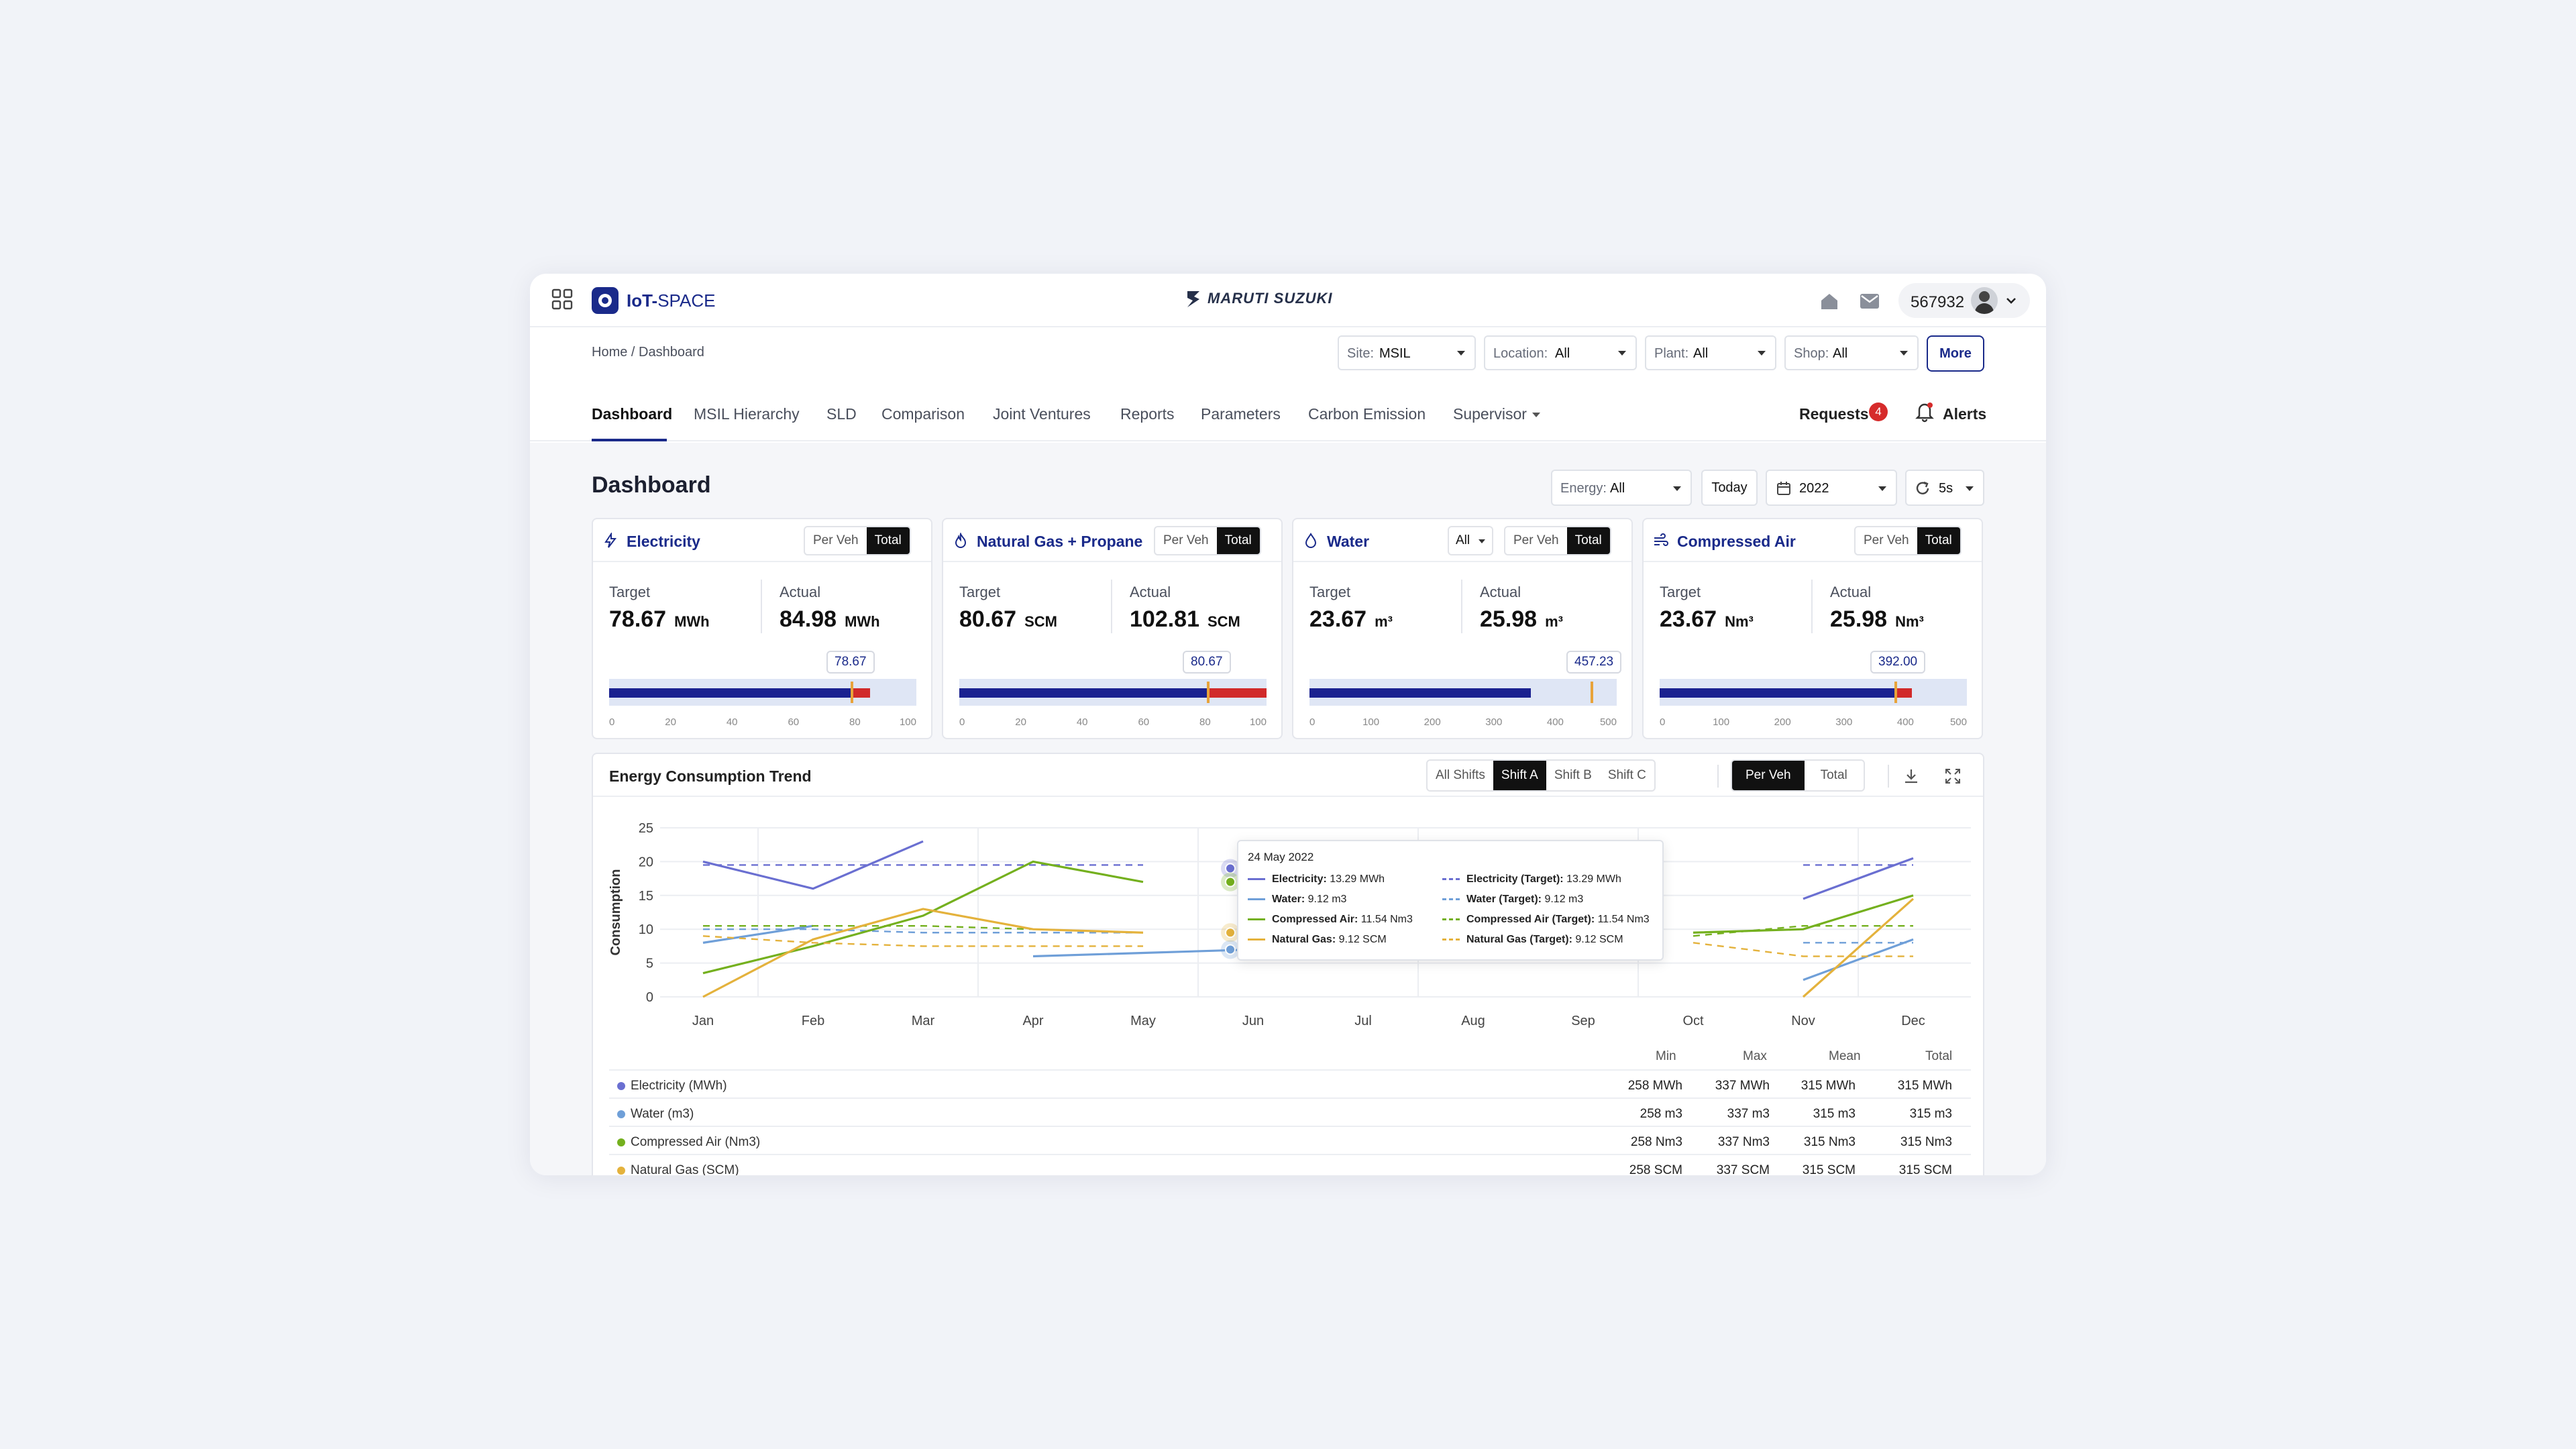 Image resolution: width=2576 pixels, height=1449 pixels. Describe the element at coordinates (1833, 775) in the screenshot. I see `total-mode-toggle: Total` at that location.